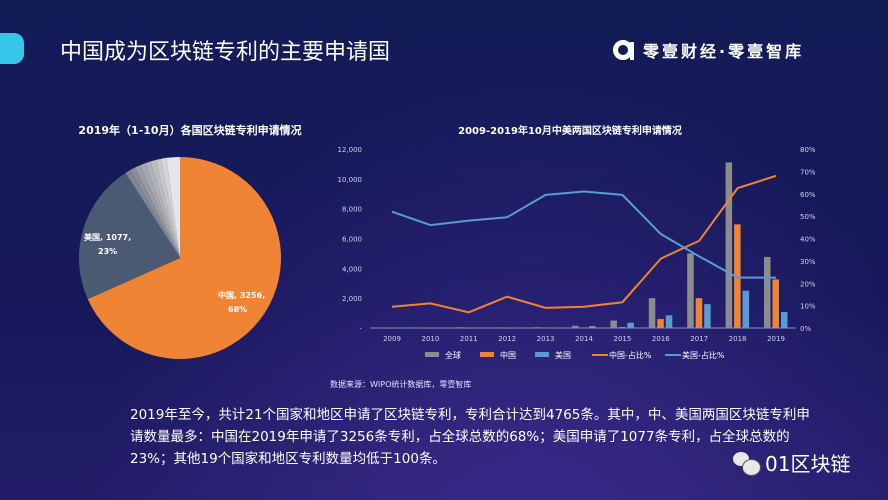 The height and width of the screenshot is (500, 888). I want to click on line-china-share, so click(584, 244).